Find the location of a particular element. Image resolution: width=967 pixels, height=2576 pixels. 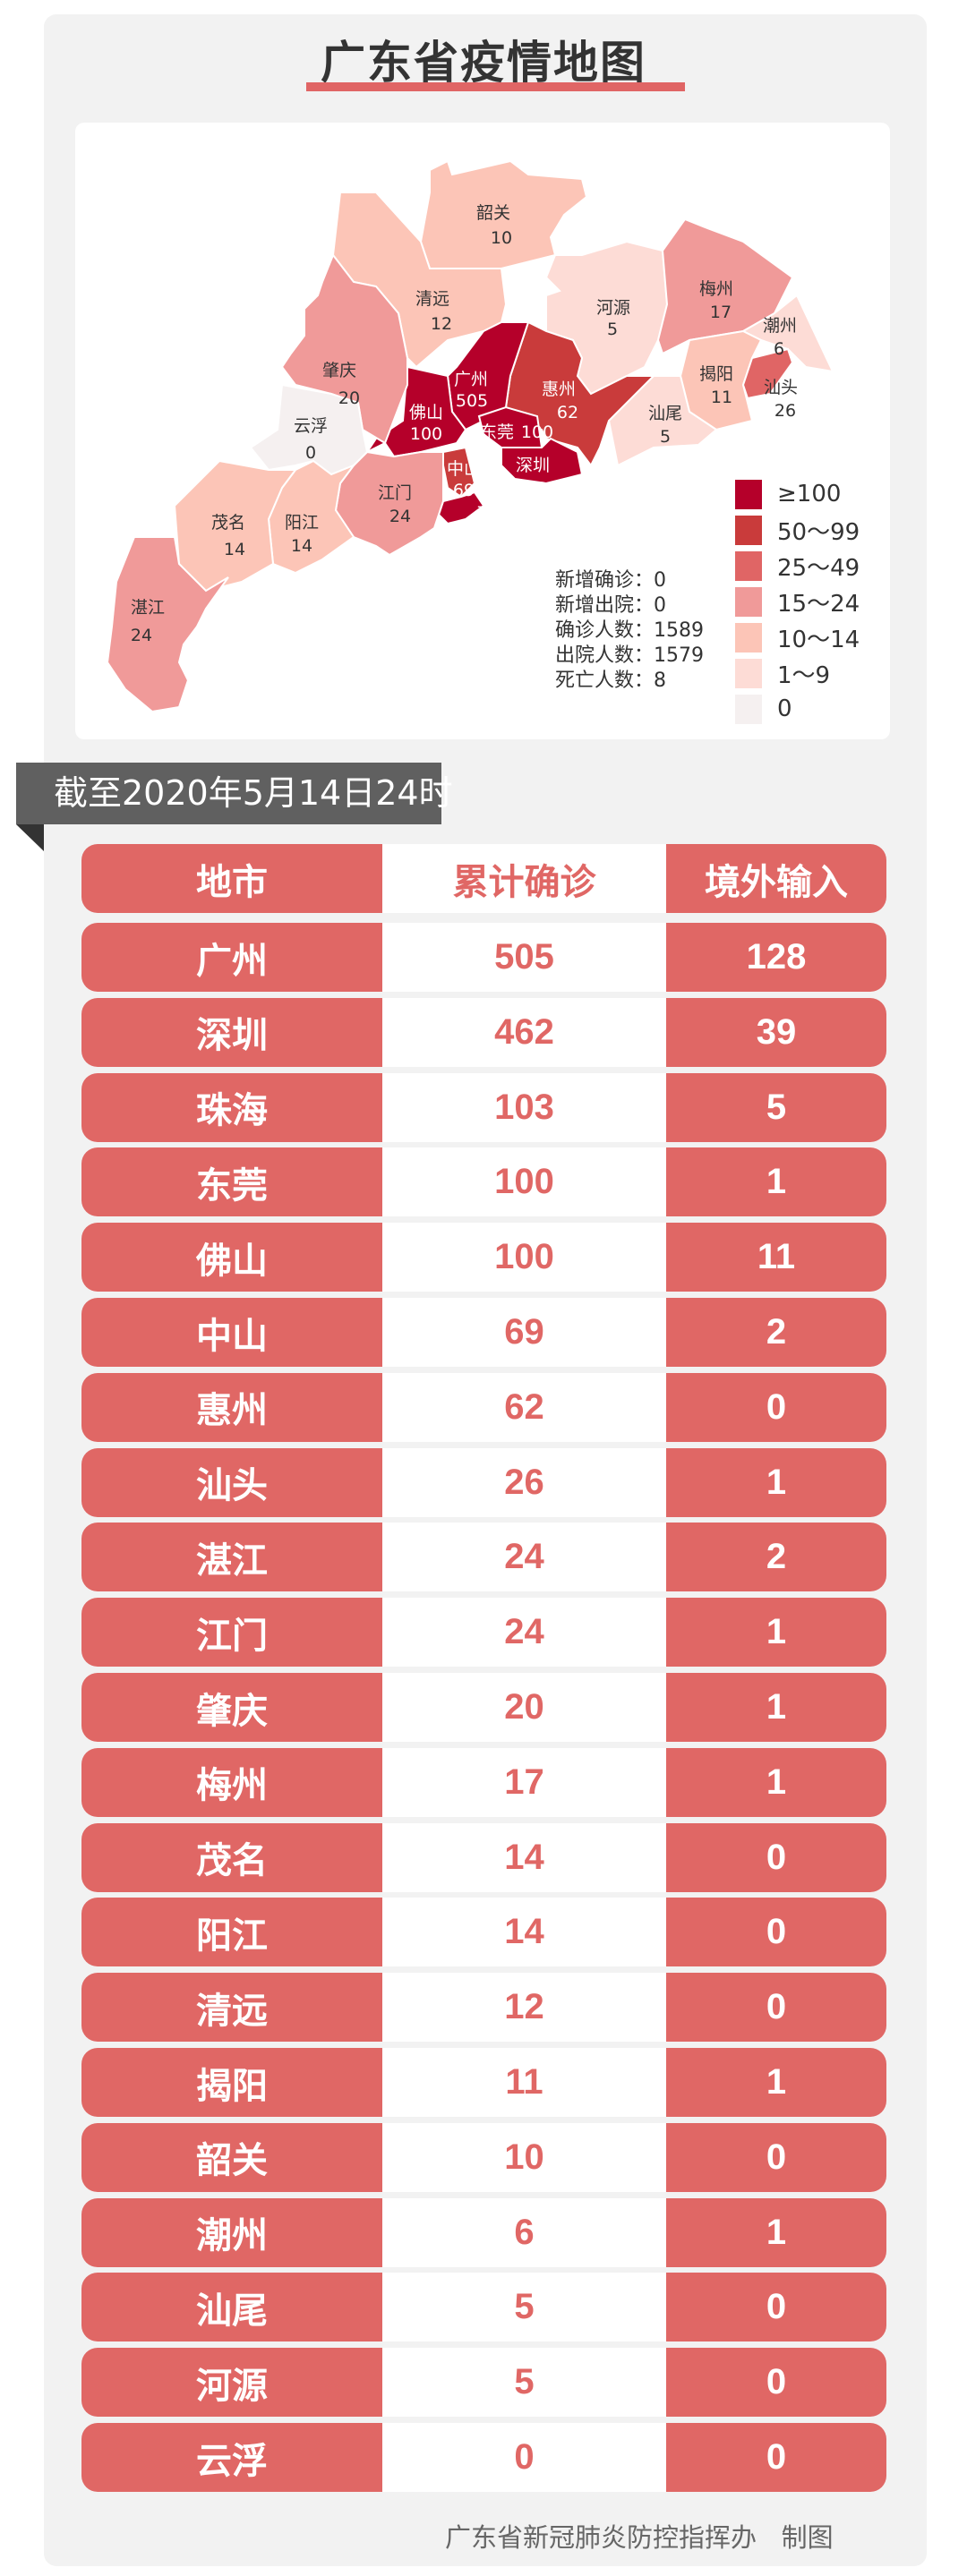

total-confirmed-cell: 12 is located at coordinates (524, 2008).